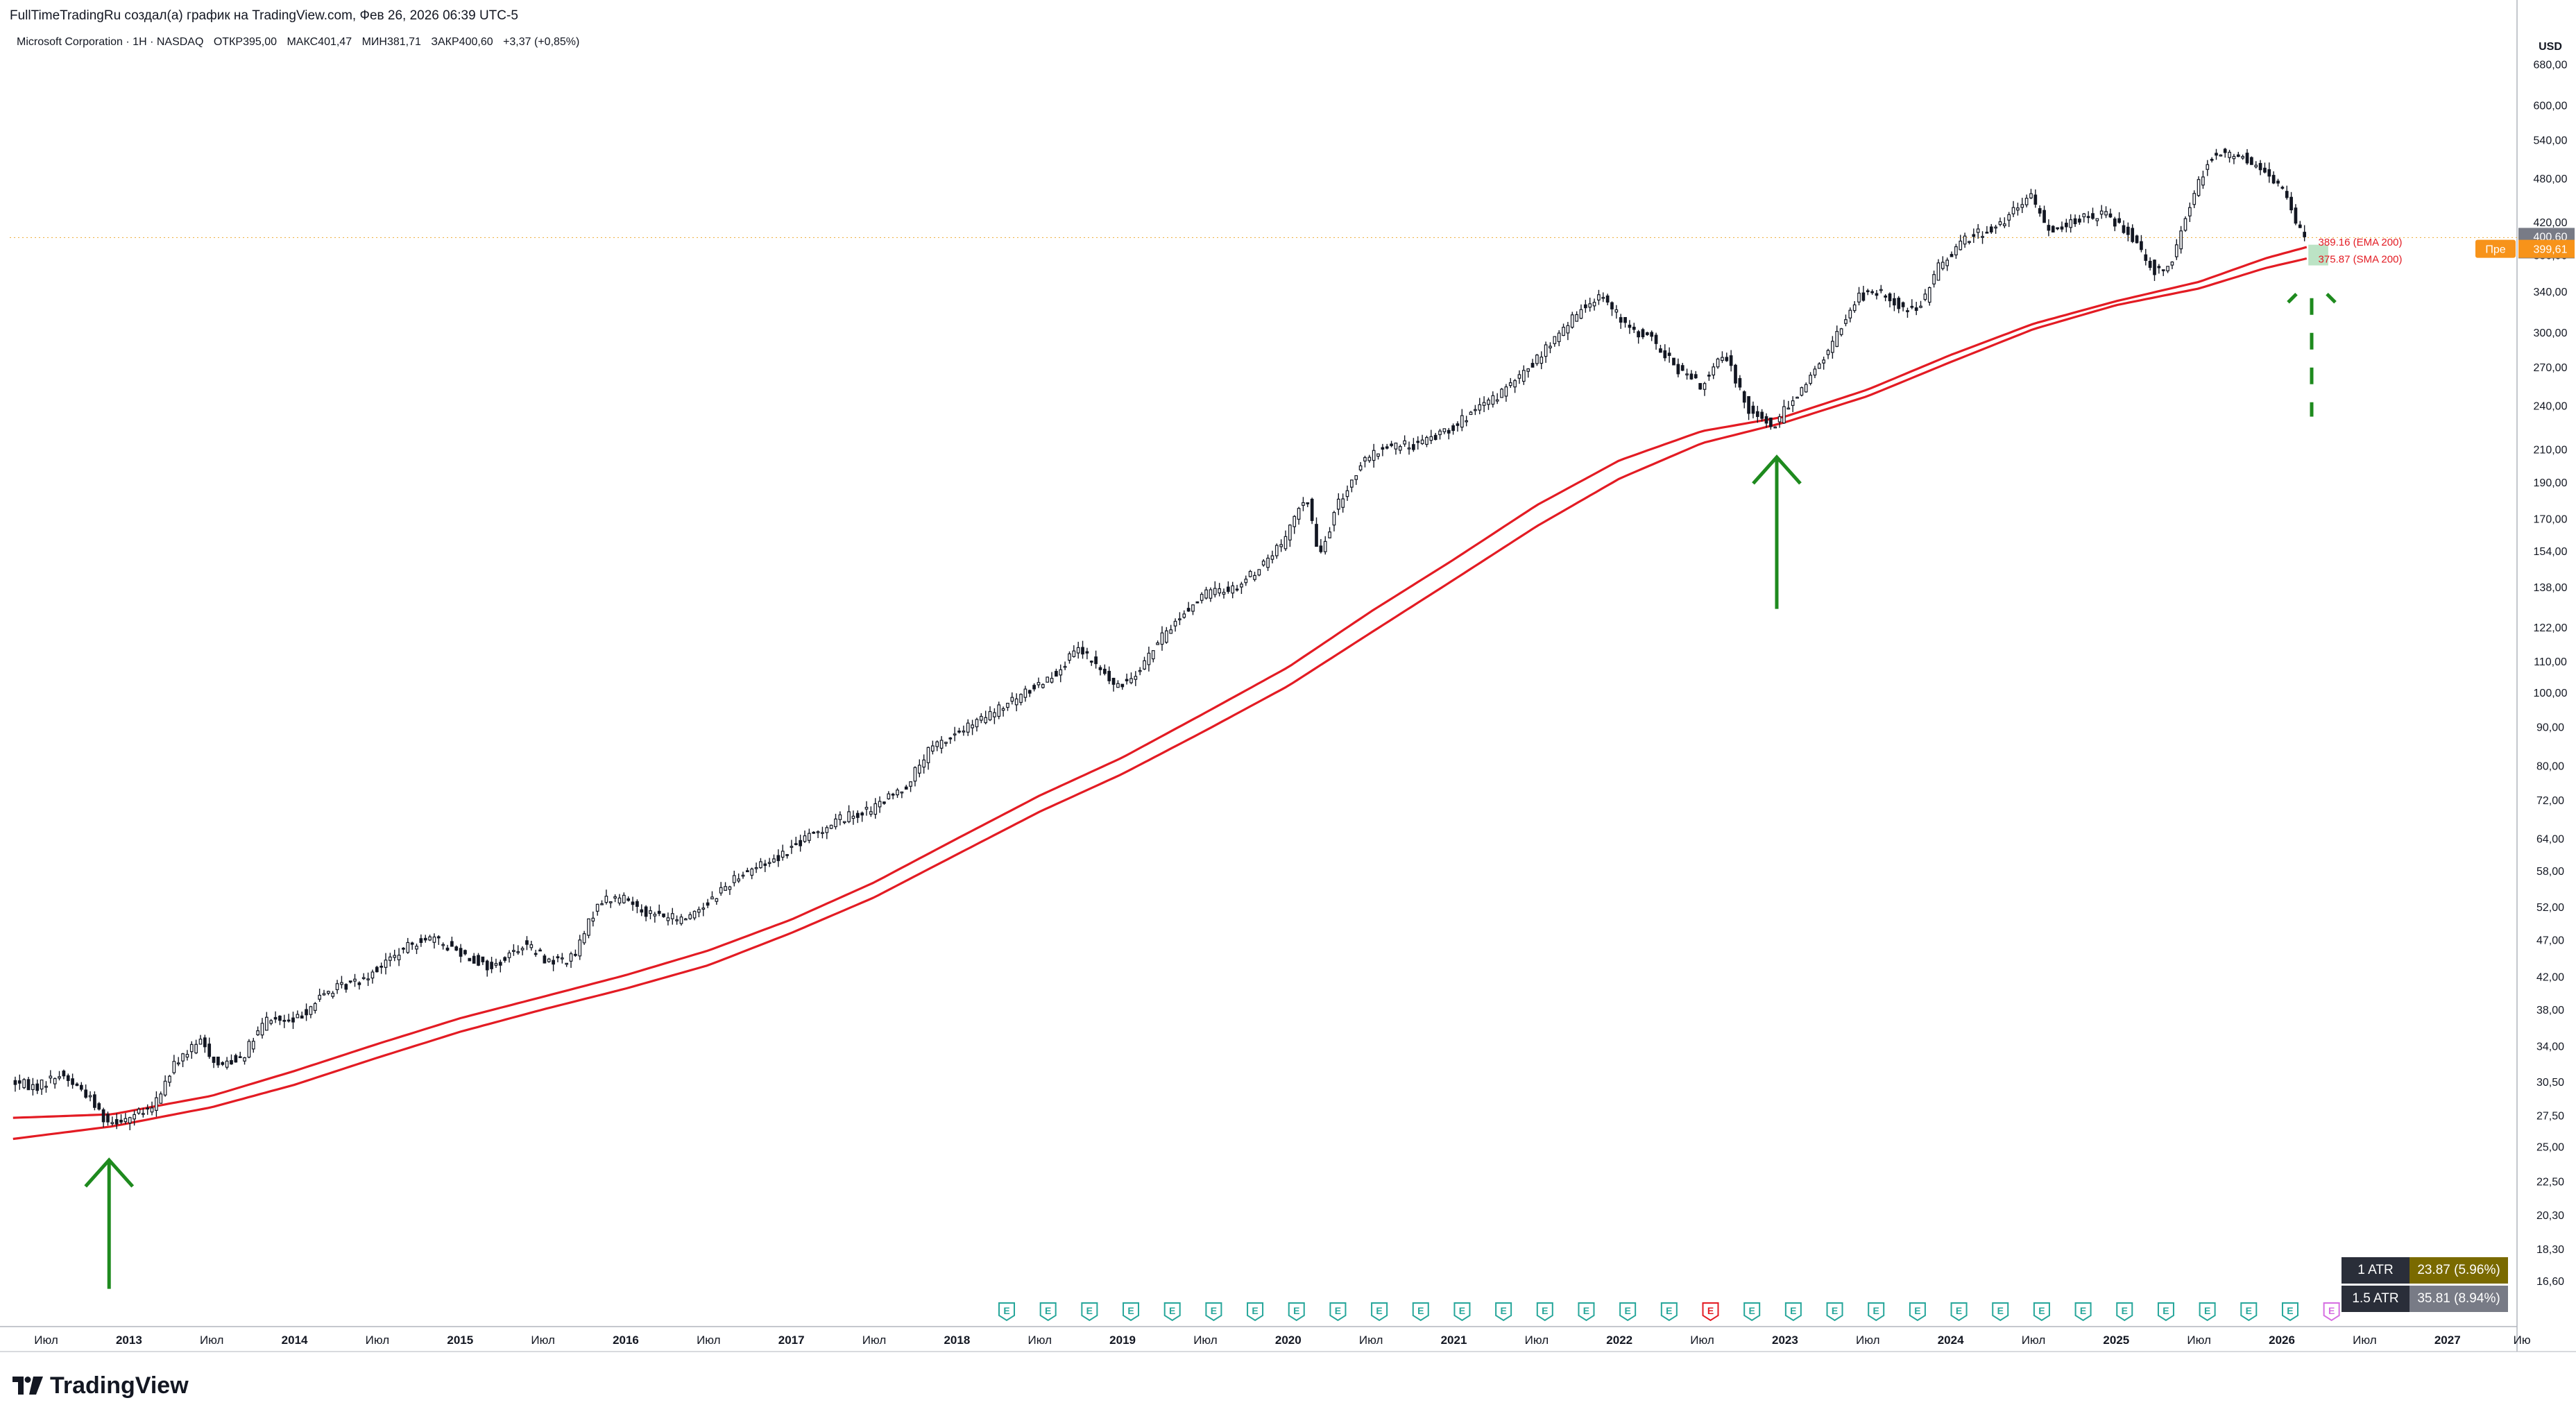 The width and height of the screenshot is (2576, 1414). Describe the element at coordinates (2550, 766) in the screenshot. I see `y-tick-label: 80,00` at that location.